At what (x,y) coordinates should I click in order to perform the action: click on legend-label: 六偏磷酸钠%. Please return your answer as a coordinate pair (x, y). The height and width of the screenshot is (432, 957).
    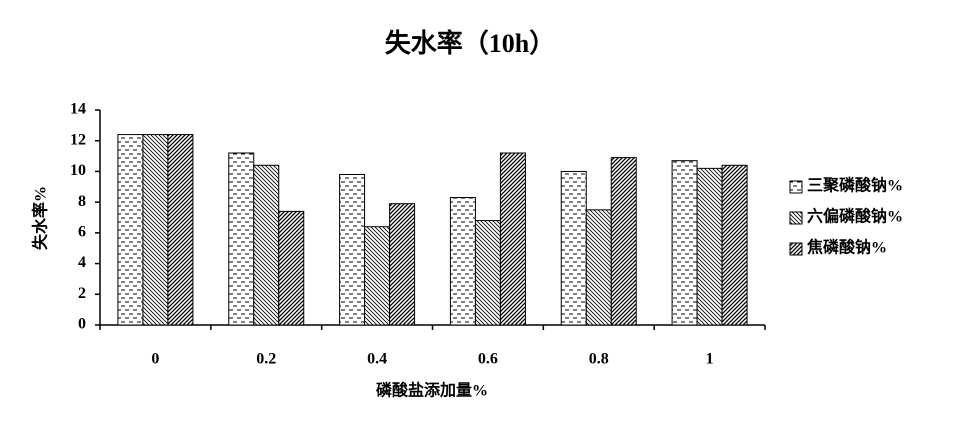
    Looking at the image, I should click on (855, 216).